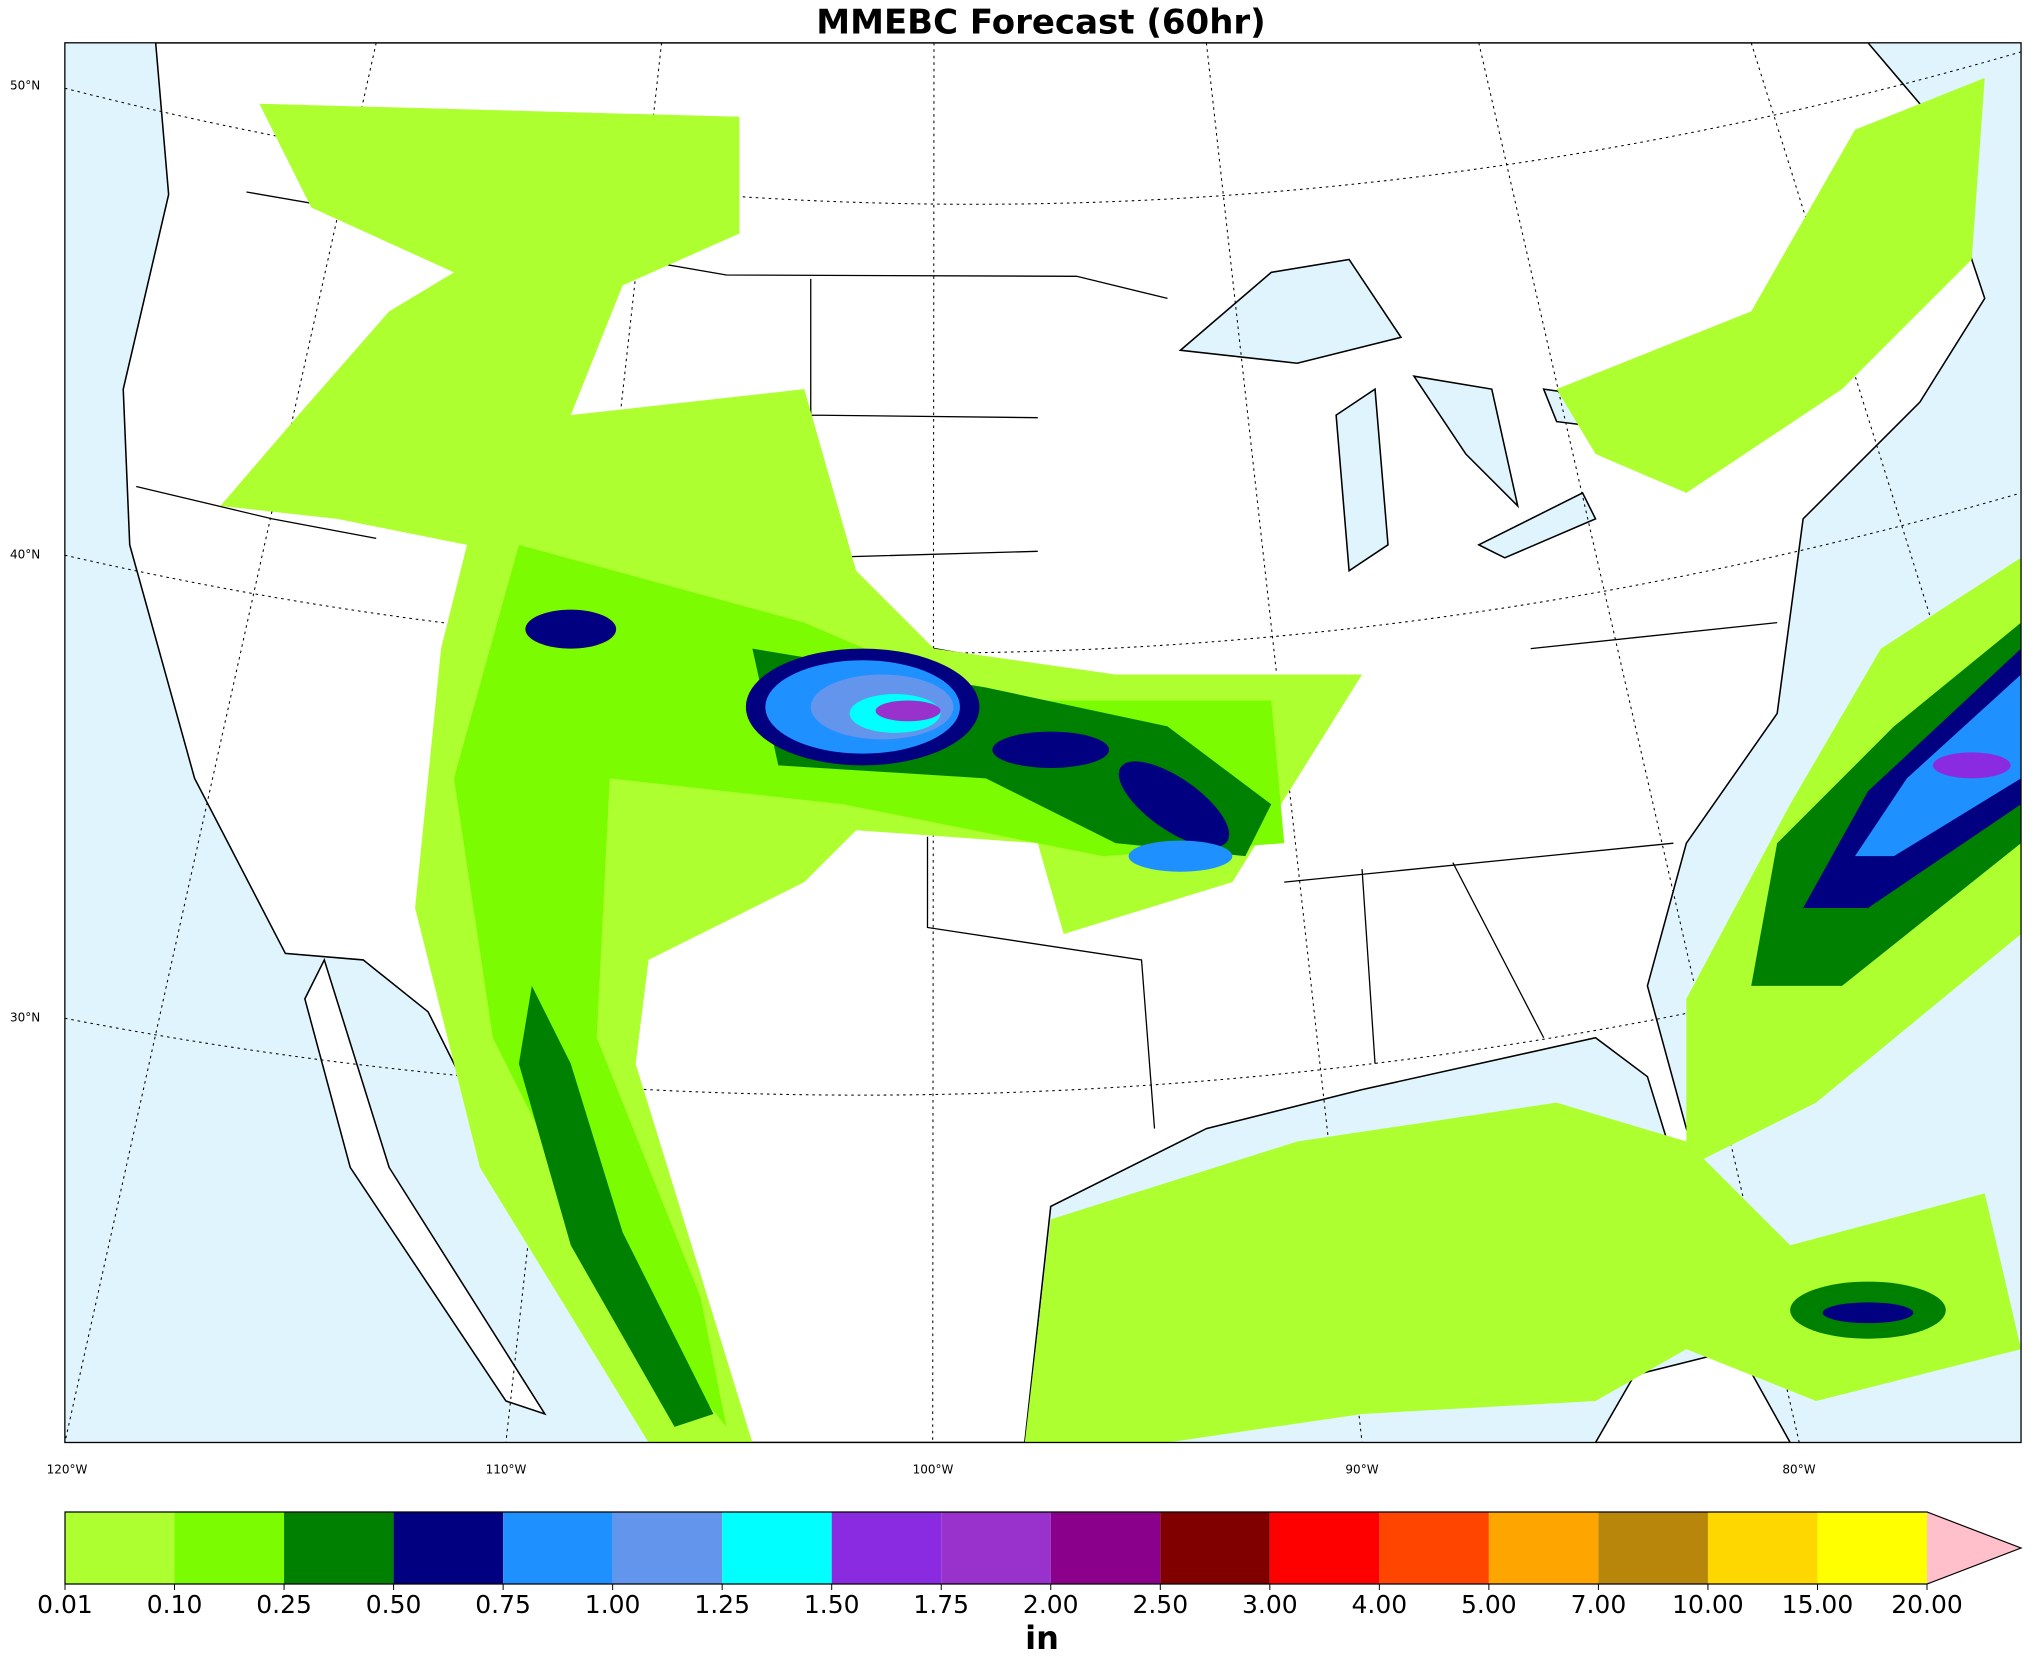 This screenshot has height=1670, width=2034. Describe the element at coordinates (933, 1470) in the screenshot. I see `lon-label: 100°W` at that location.